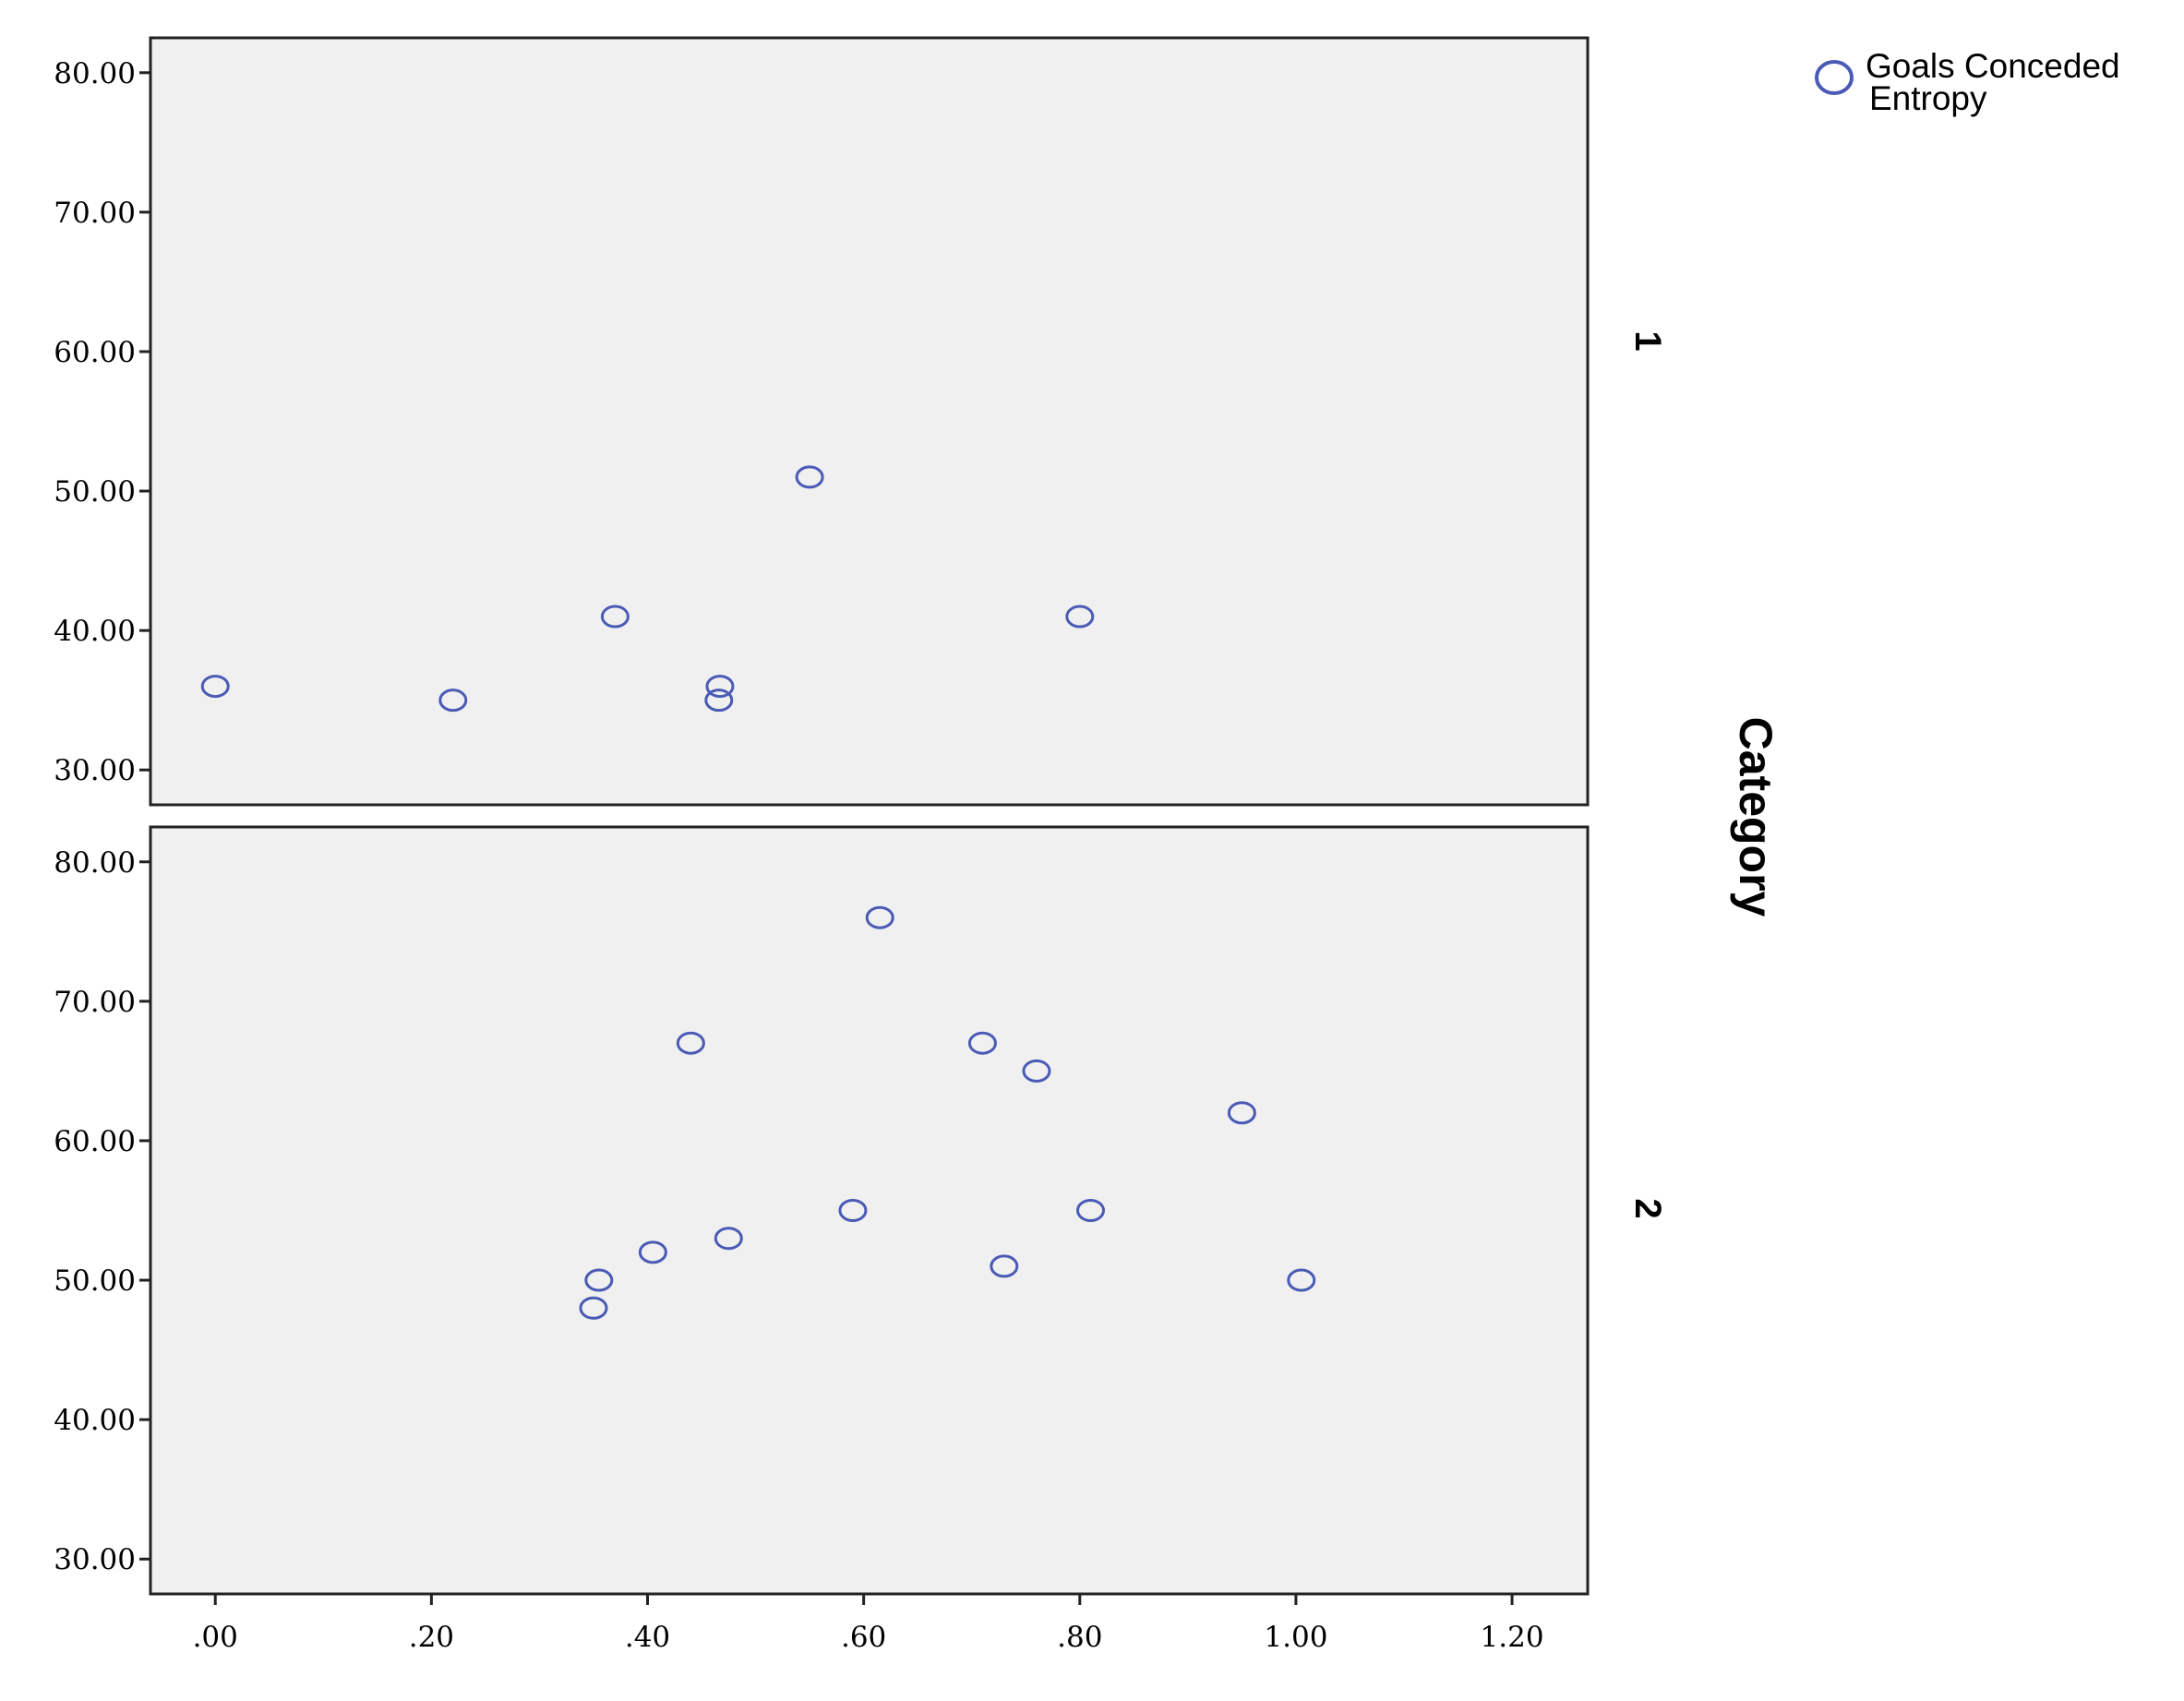 This screenshot has width=2184, height=1701. Describe the element at coordinates (1647, 341) in the screenshot. I see `facet-label-1: 1` at that location.